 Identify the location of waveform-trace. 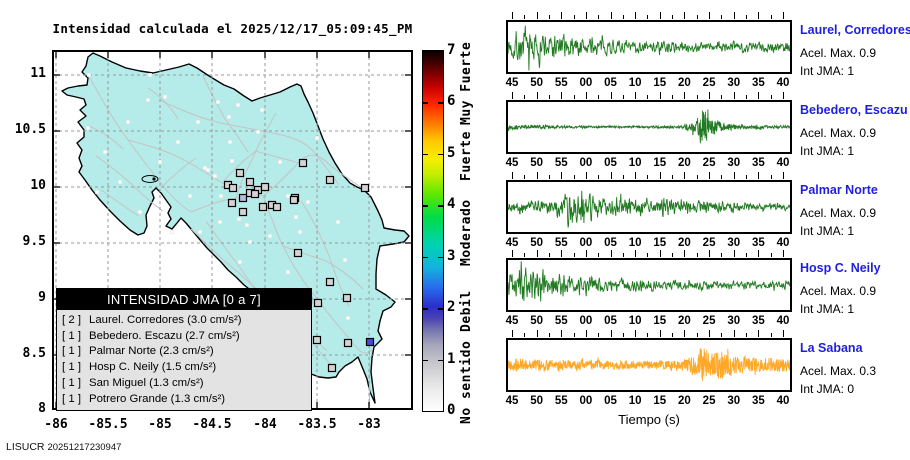
(649, 126).